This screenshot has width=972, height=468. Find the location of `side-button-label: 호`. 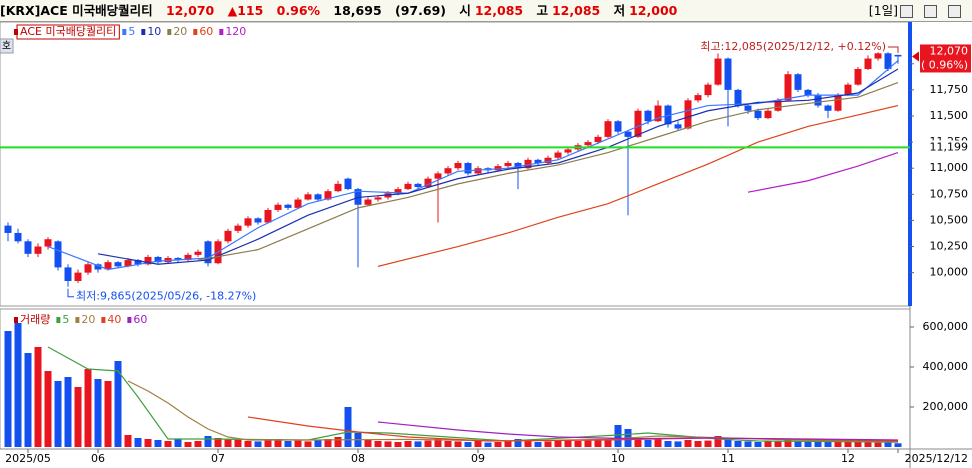

side-button-label: 호 is located at coordinates (6, 46).